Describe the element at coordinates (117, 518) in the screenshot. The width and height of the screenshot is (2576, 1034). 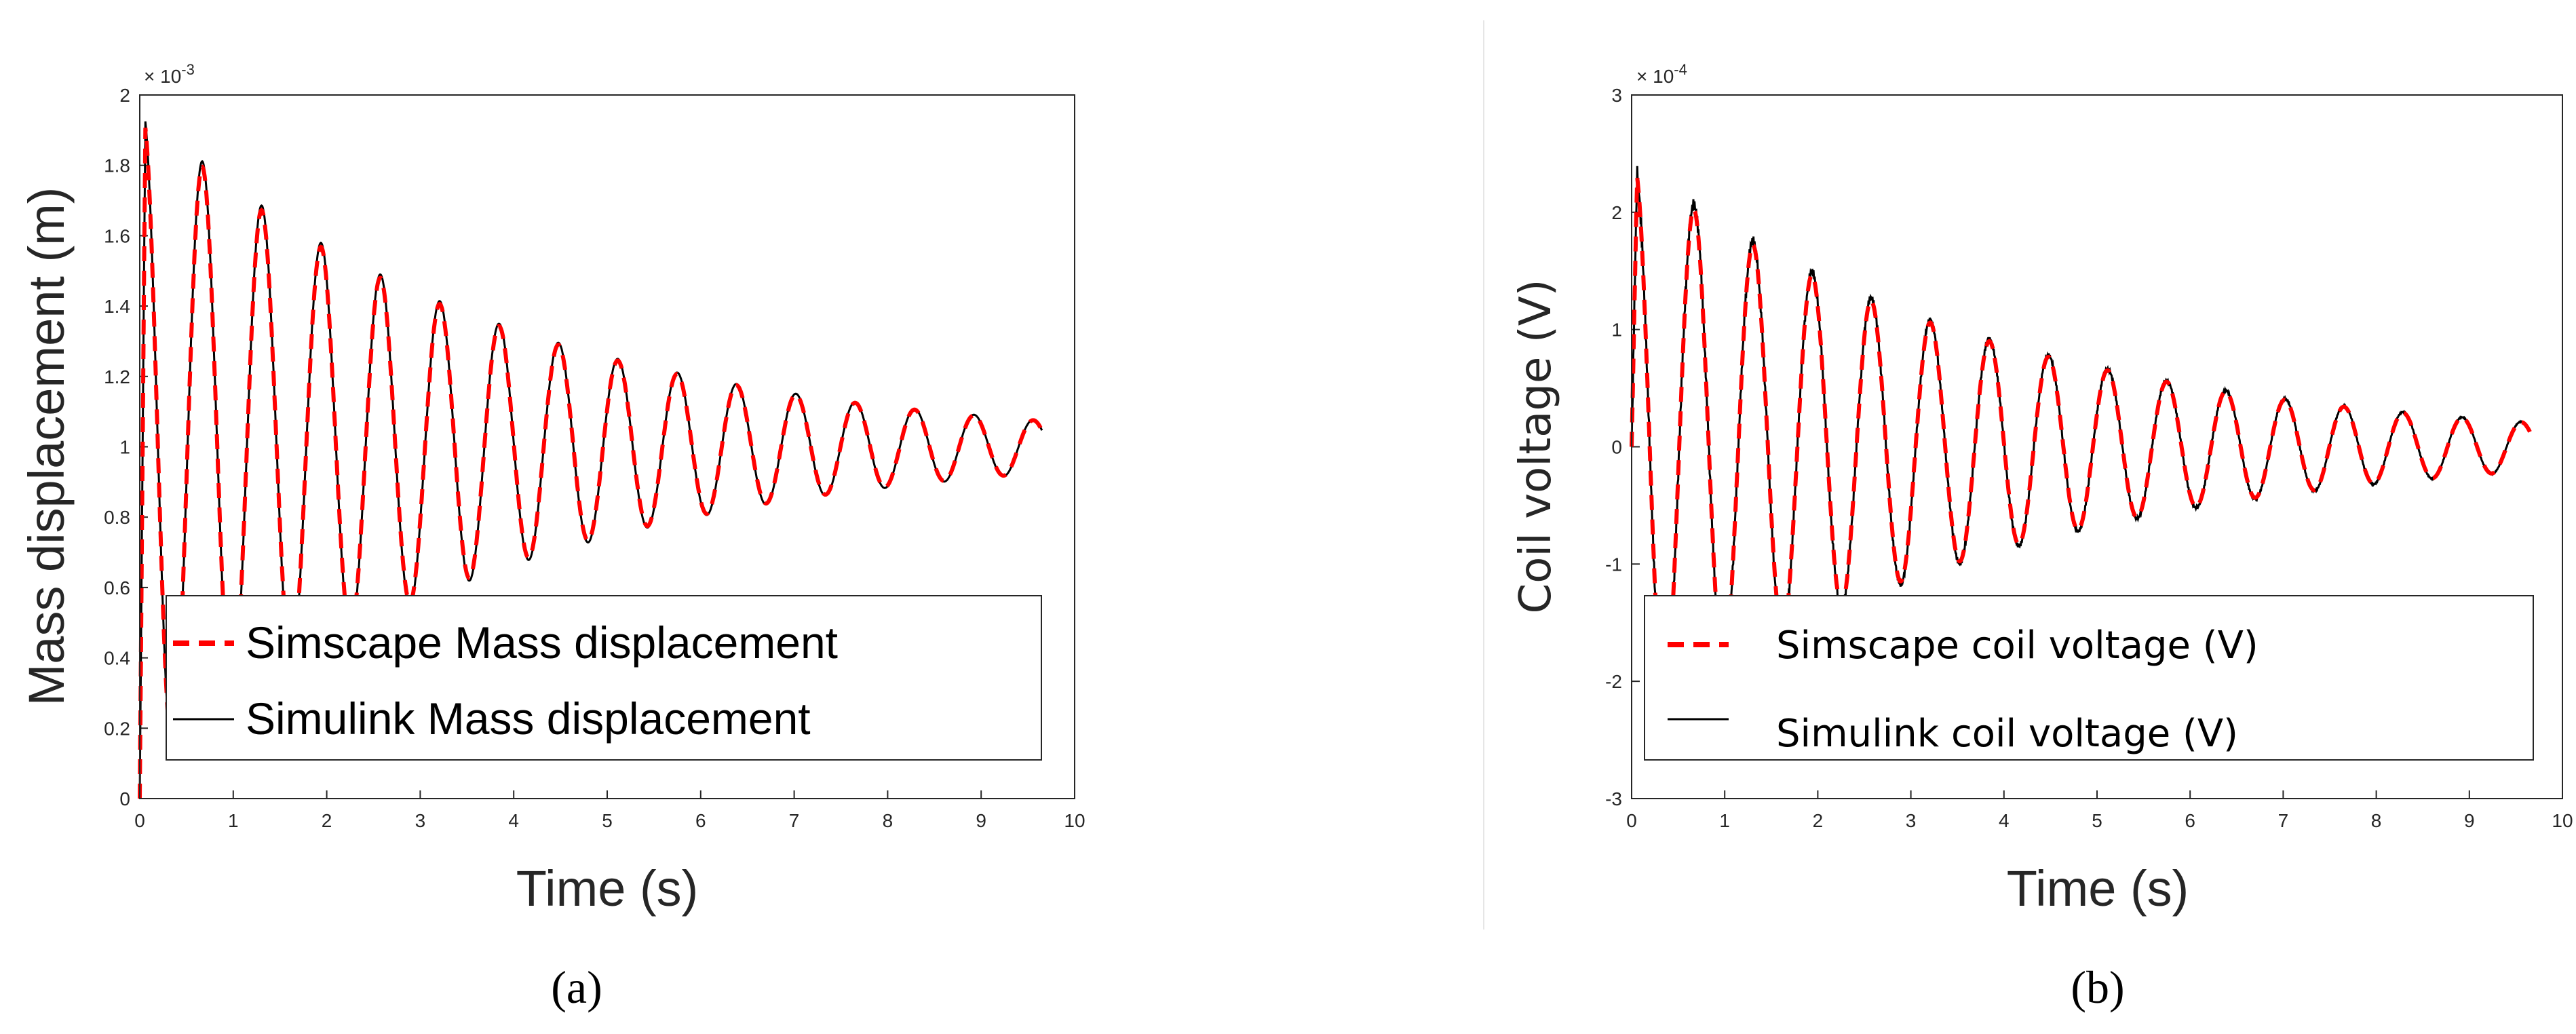
I see `a-ytick-label: 0.8` at that location.